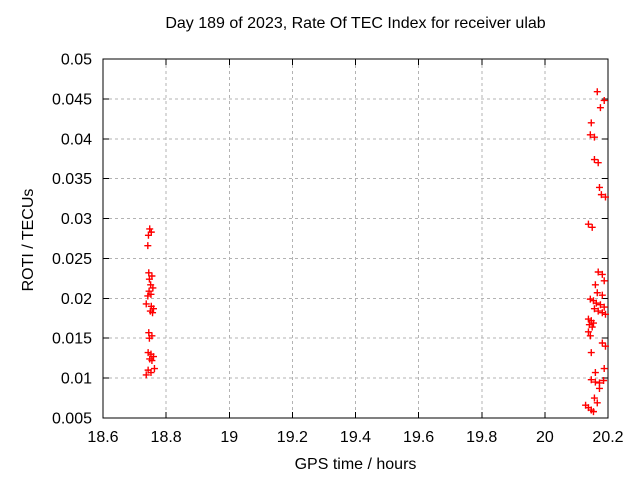 The width and height of the screenshot is (640, 480). Describe the element at coordinates (72, 419) in the screenshot. I see `y-tick-label: 0.005` at that location.